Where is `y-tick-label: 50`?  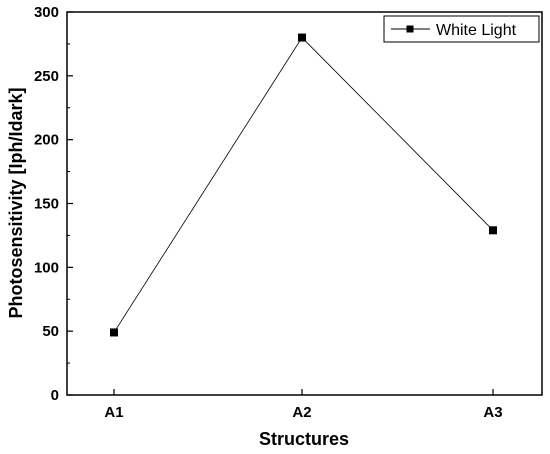 y-tick-label: 50 is located at coordinates (50, 331).